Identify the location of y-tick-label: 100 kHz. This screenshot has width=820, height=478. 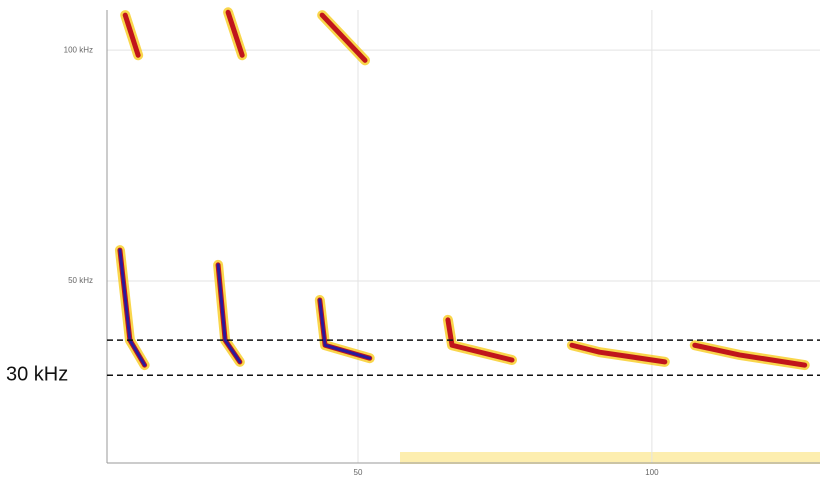
(78, 49).